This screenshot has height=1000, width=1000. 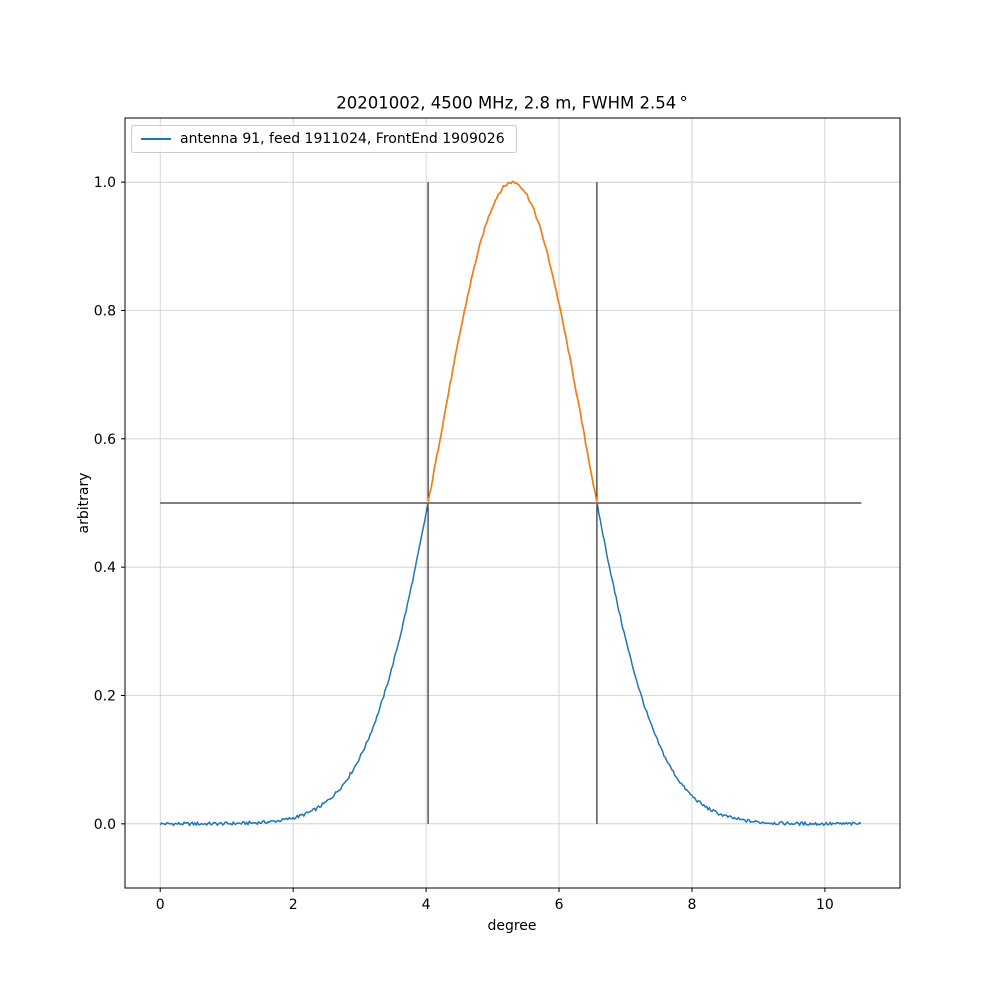 I want to click on x-axis-label: degree, so click(x=512, y=926).